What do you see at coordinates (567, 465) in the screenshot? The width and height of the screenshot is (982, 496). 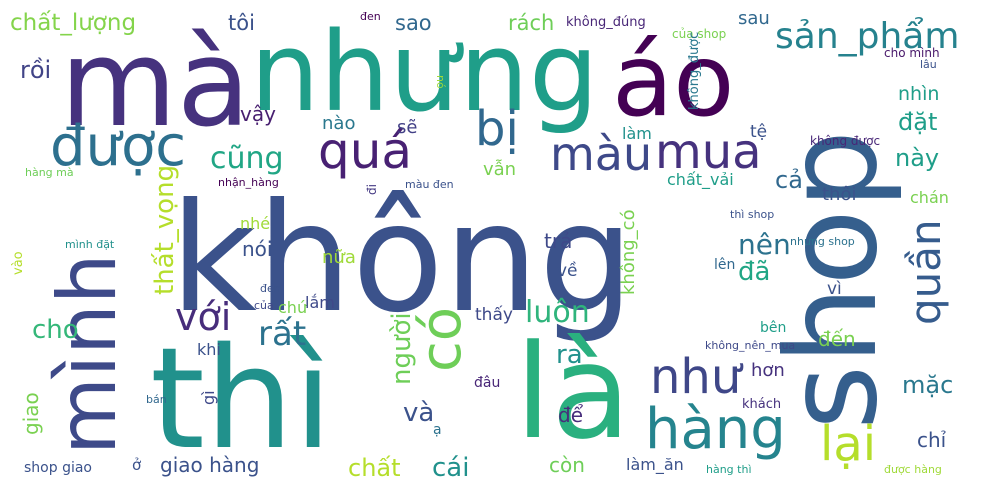 I see `cloud-word: còn` at bounding box center [567, 465].